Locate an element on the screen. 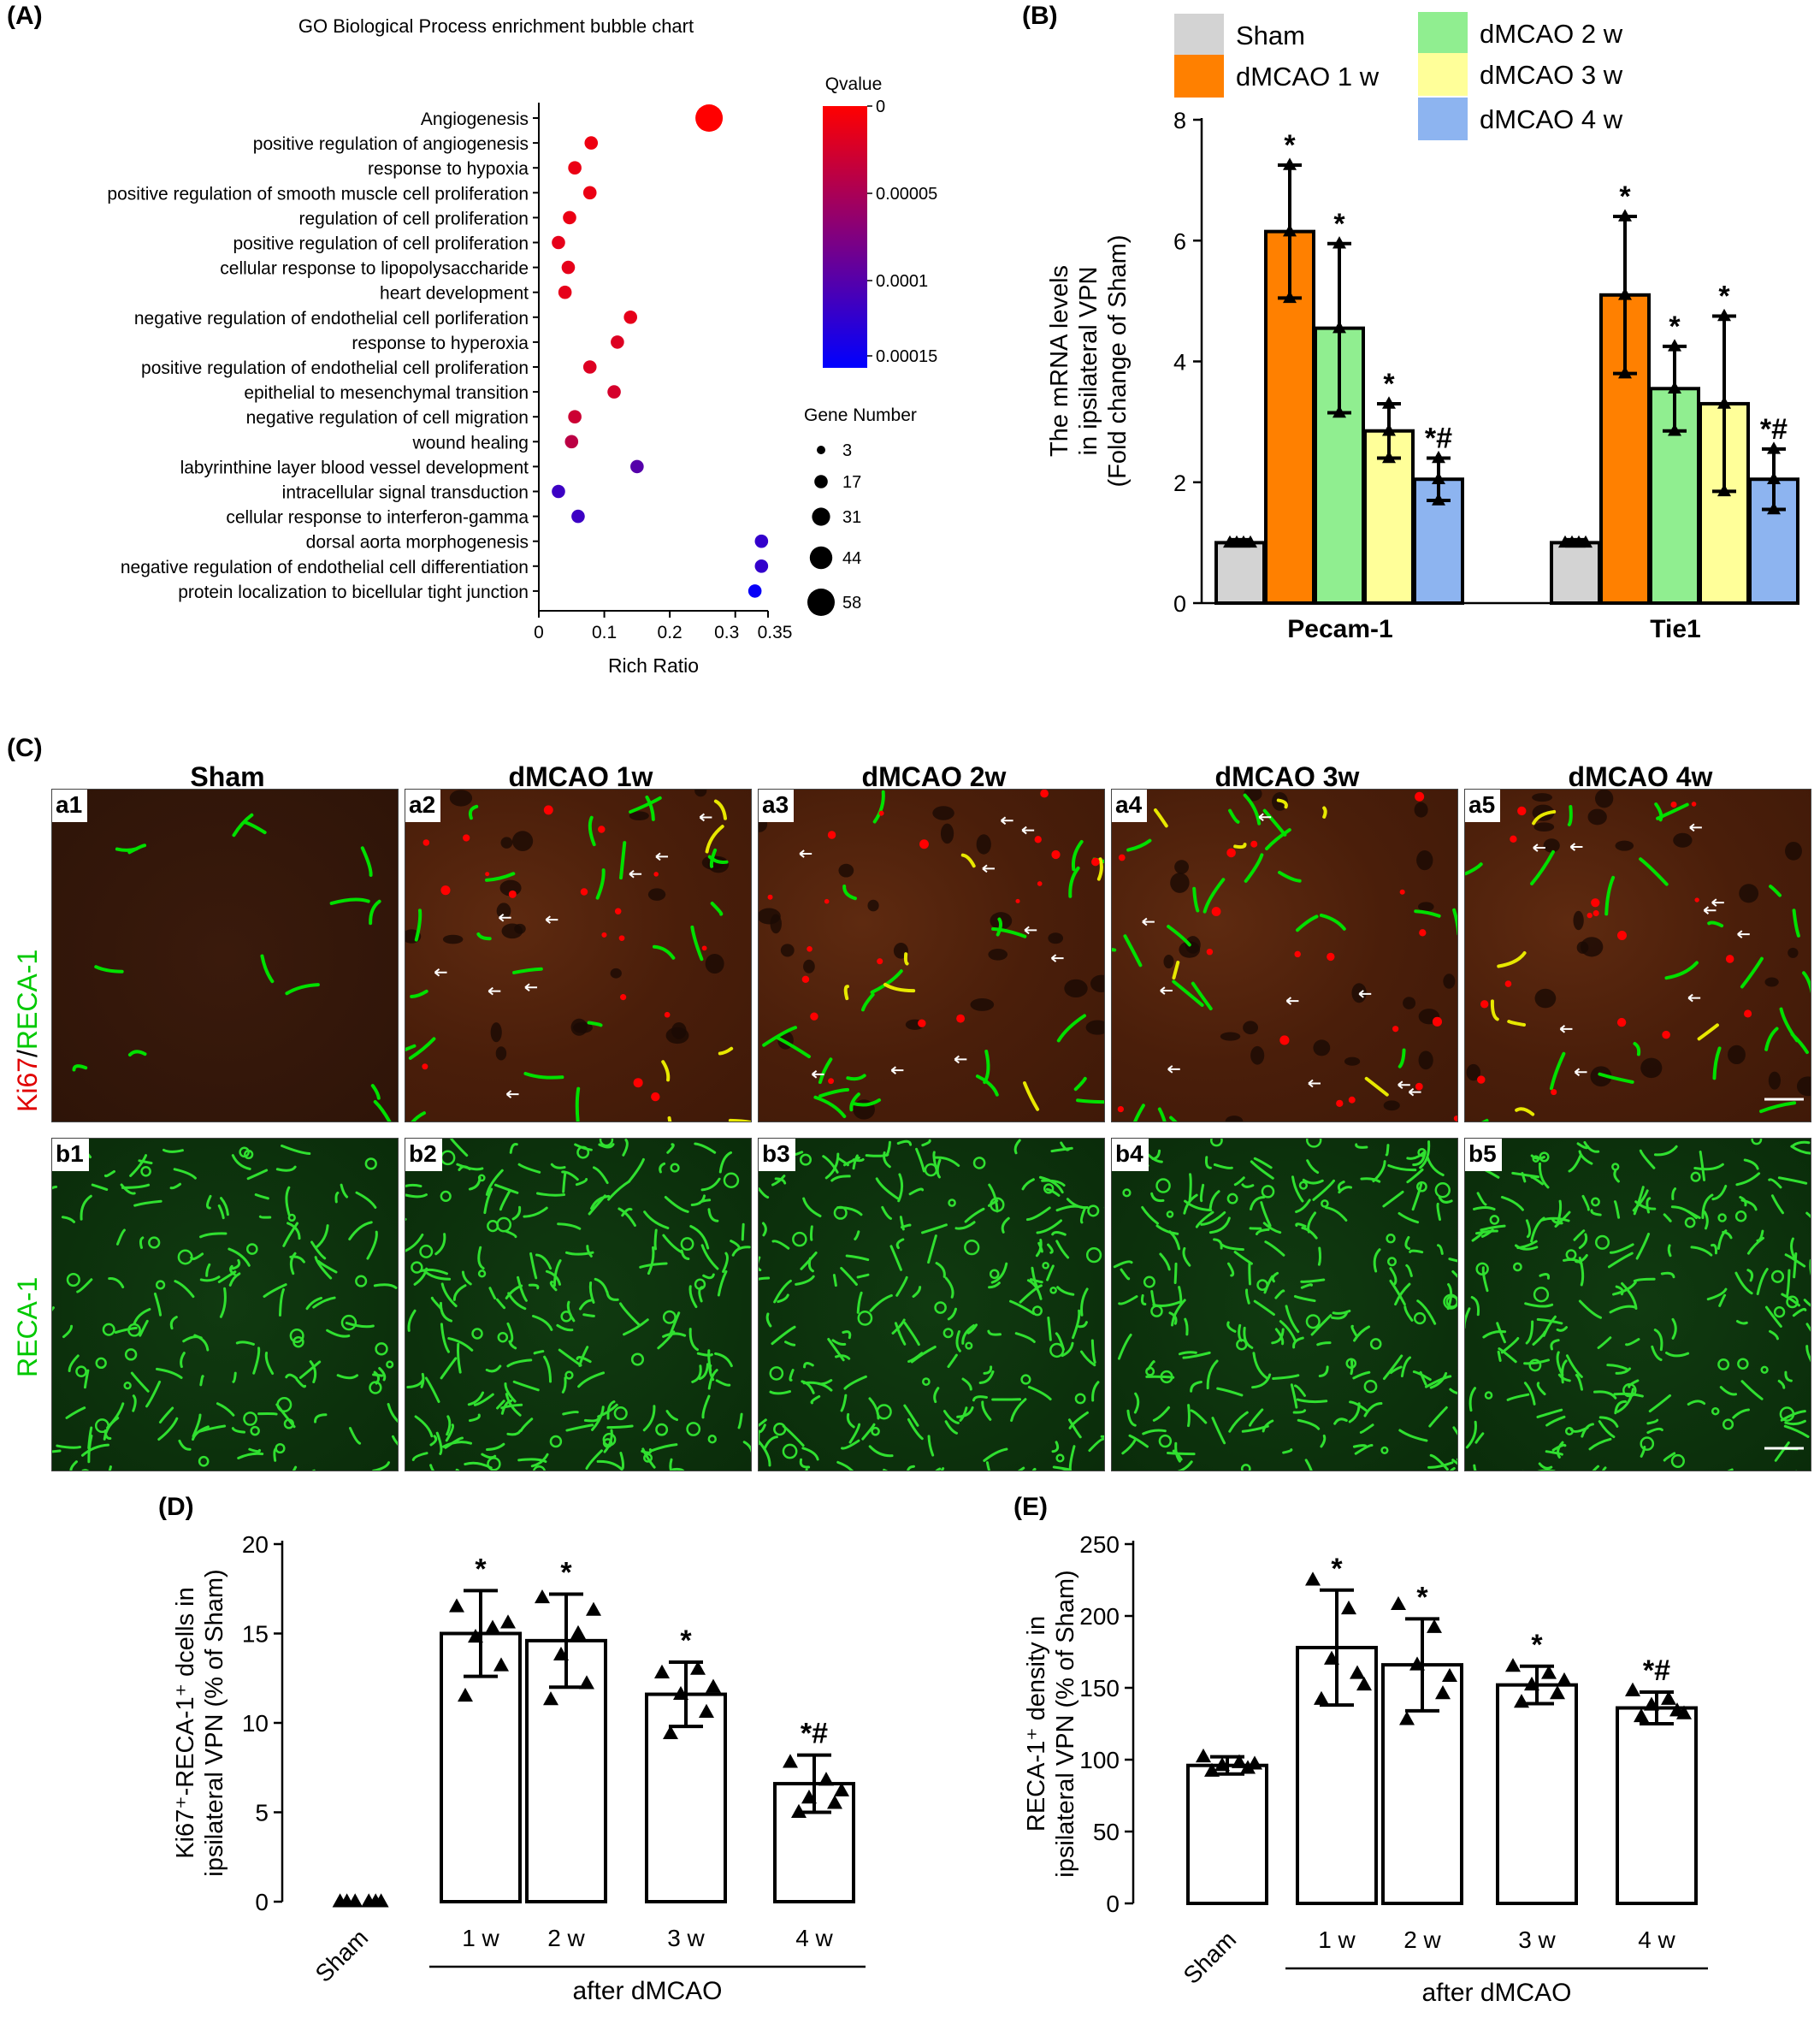 This screenshot has width=1820, height=2030. significance-mark: * is located at coordinates (481, 1569).